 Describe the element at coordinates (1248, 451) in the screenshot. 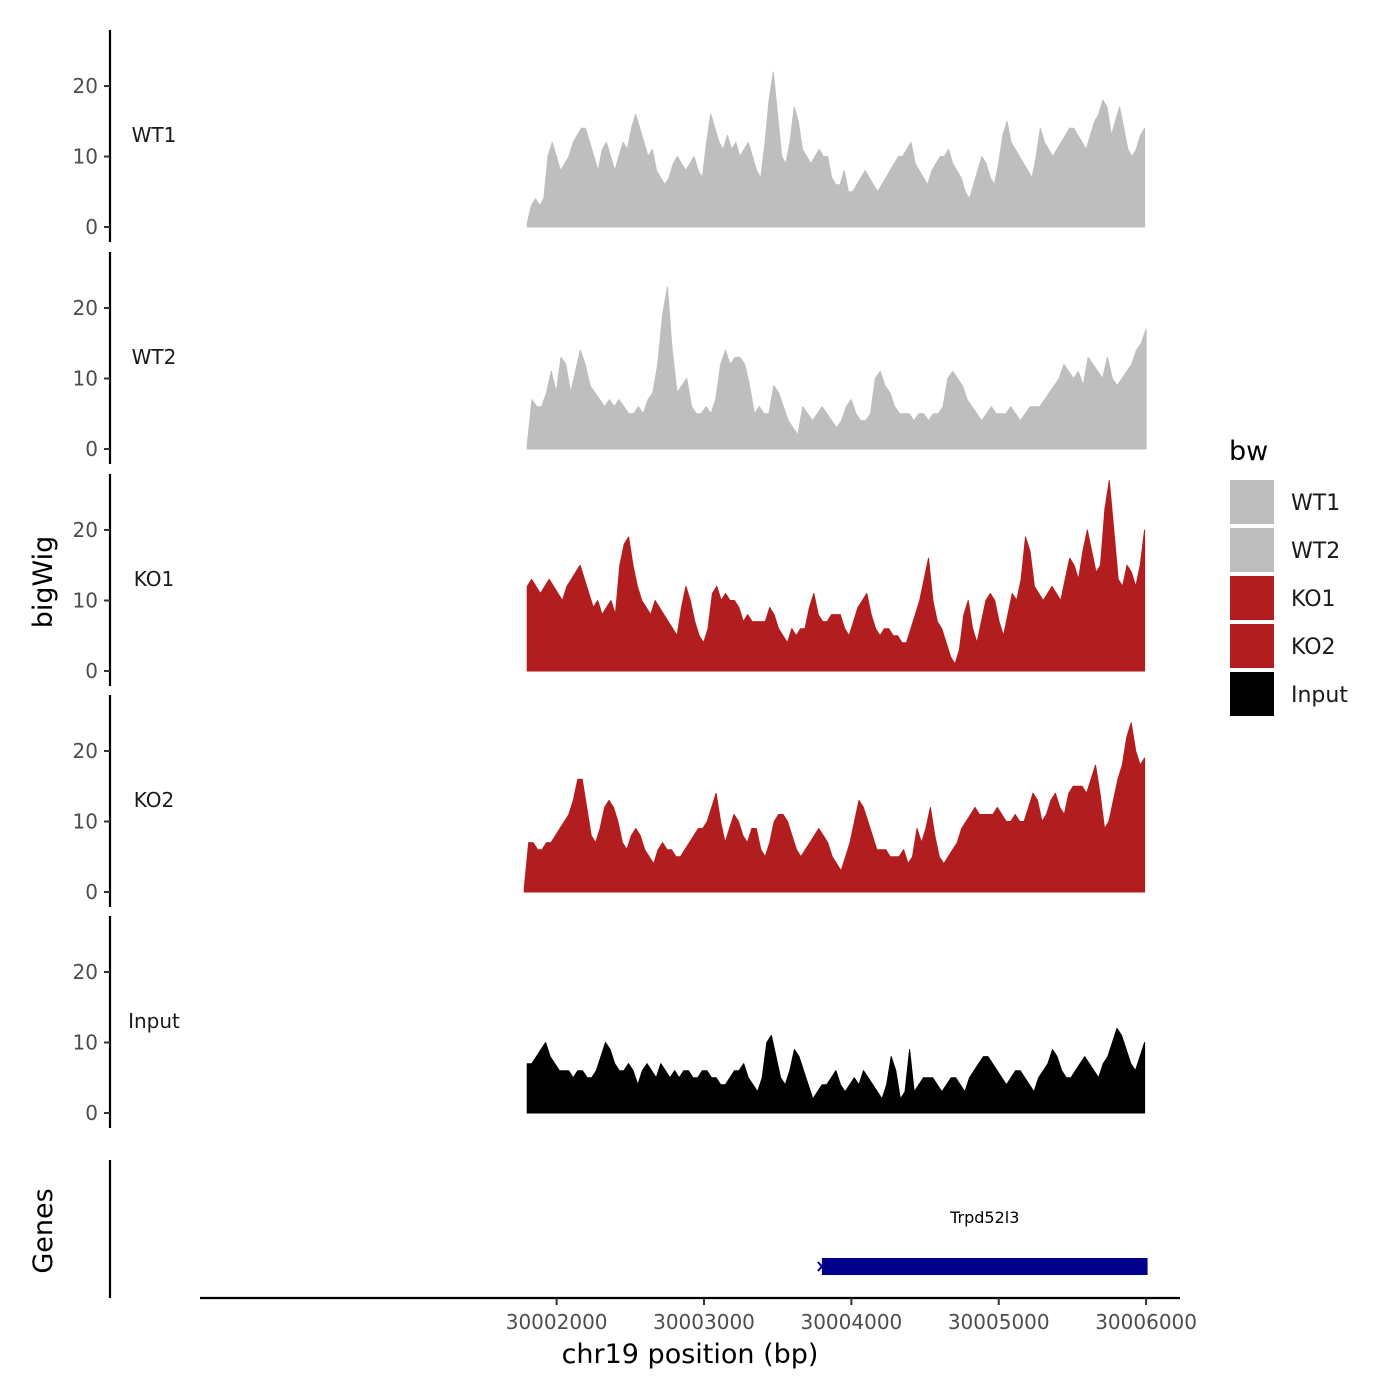

I see `legend-title: bw` at that location.